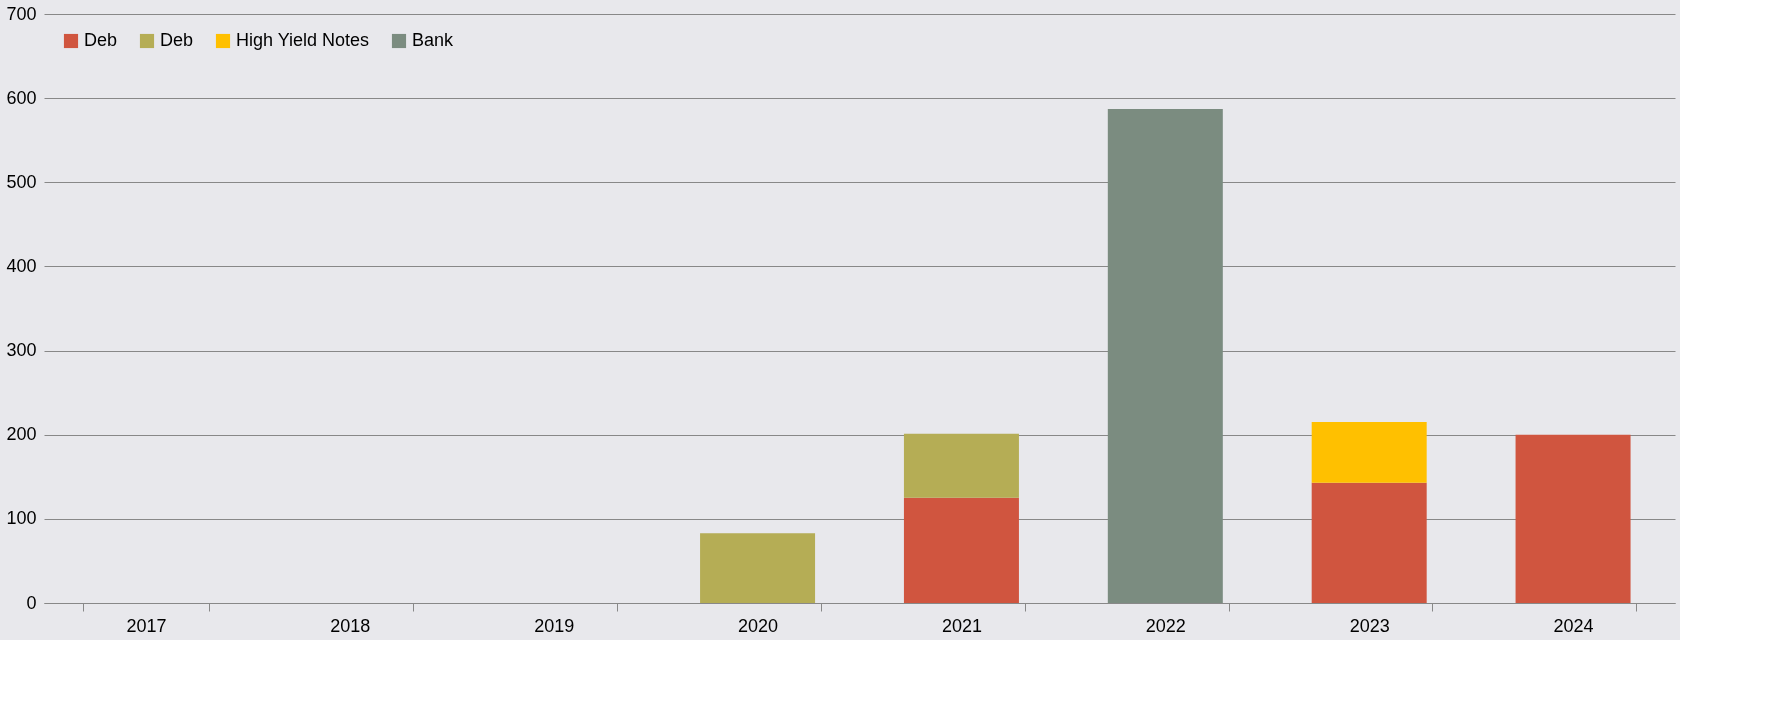 This screenshot has width=1781, height=707. What do you see at coordinates (21, 13) in the screenshot?
I see `y-tick-label: 700` at bounding box center [21, 13].